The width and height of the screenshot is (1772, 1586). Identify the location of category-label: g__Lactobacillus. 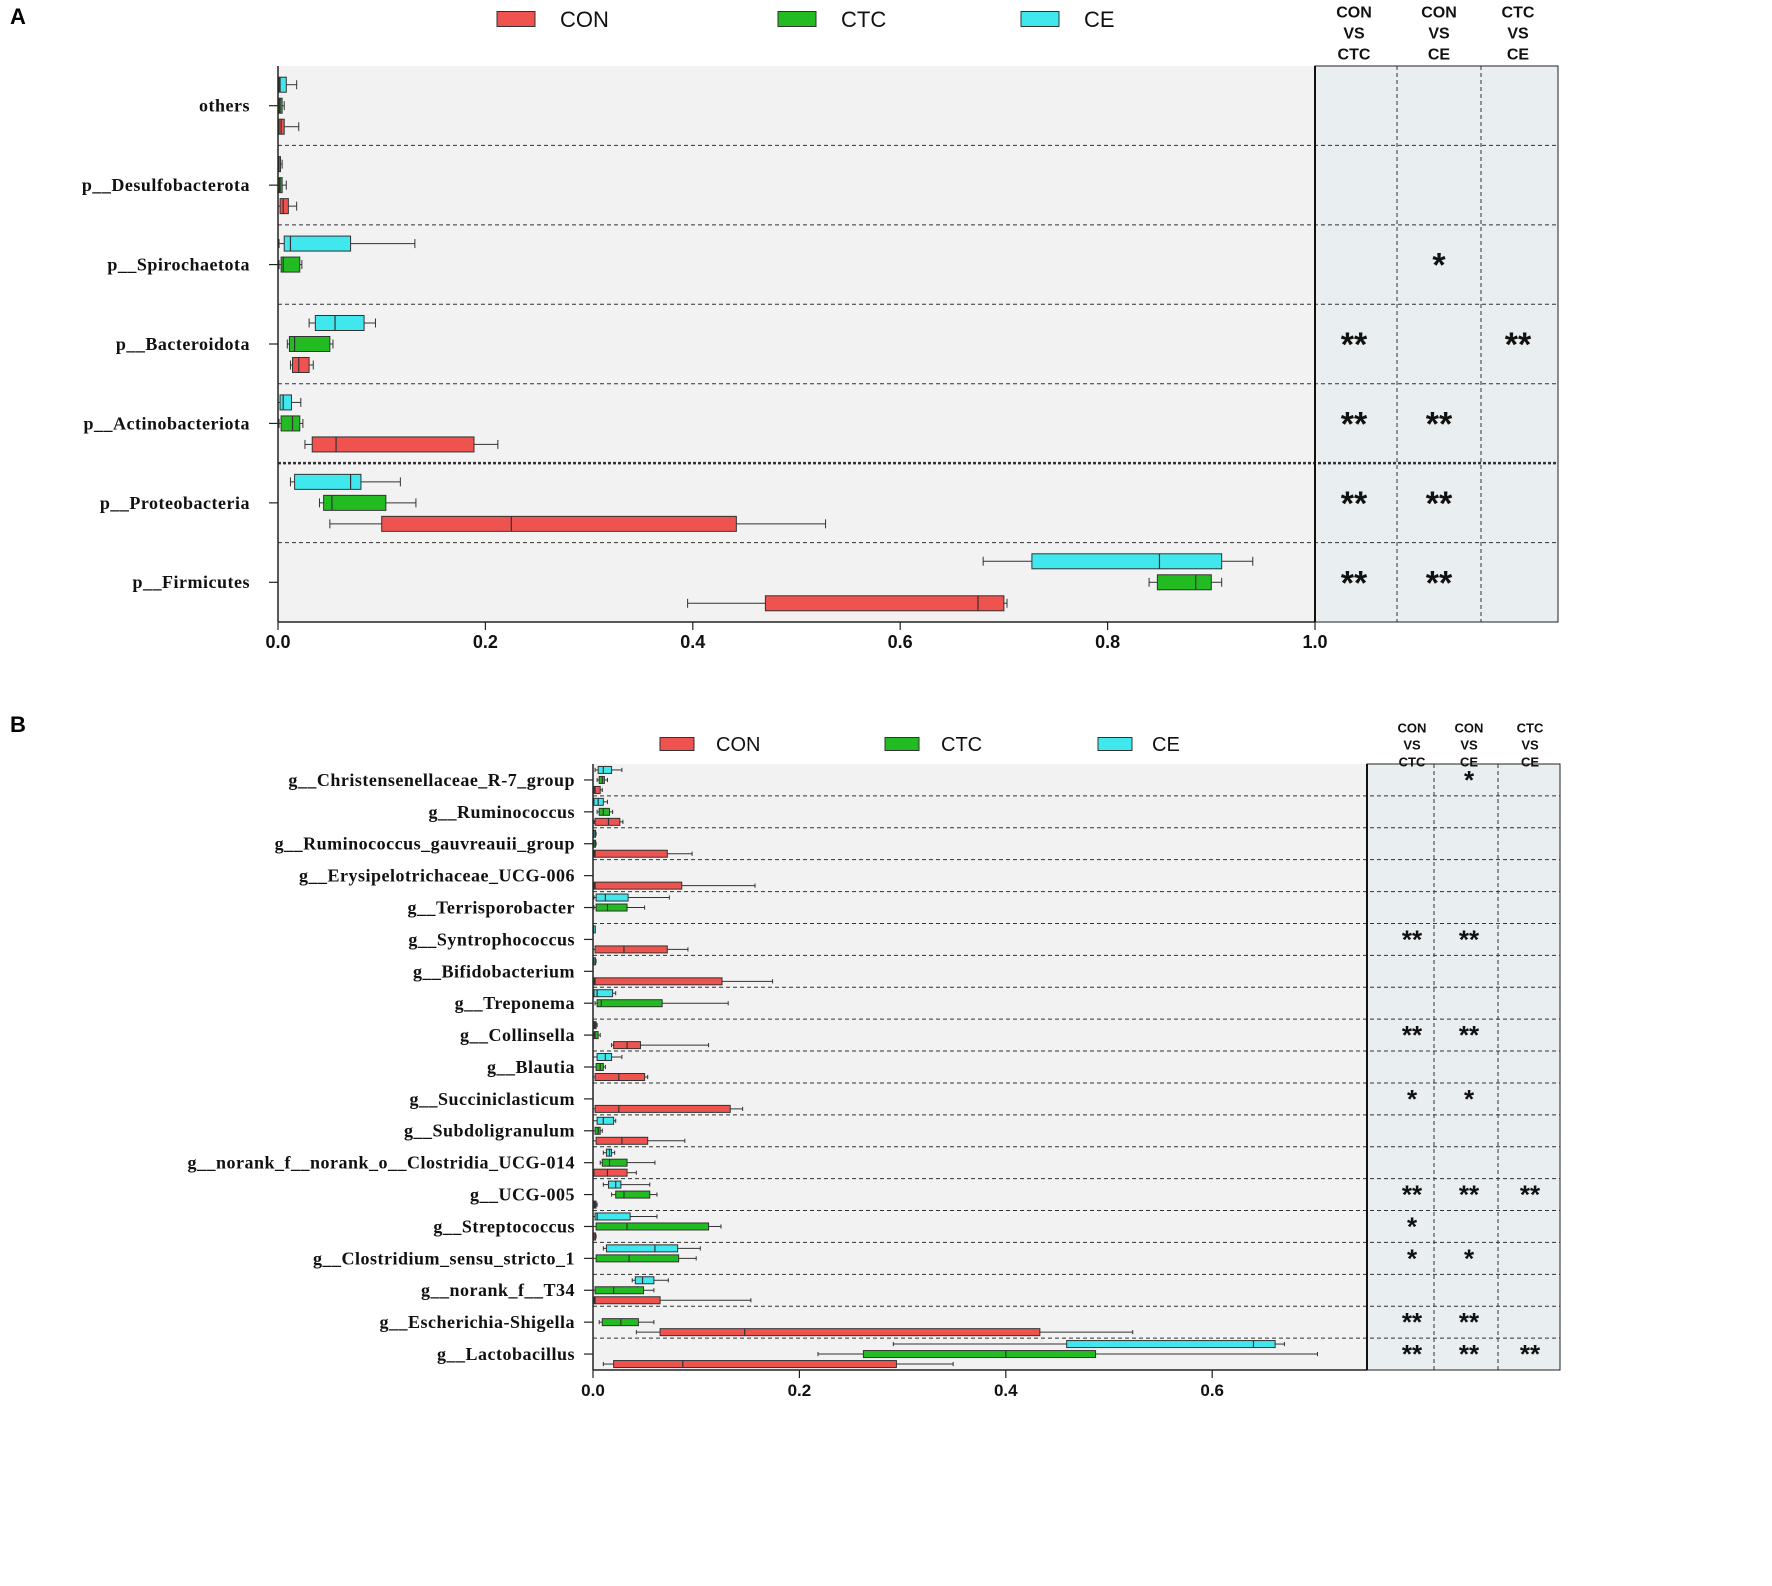
(506, 1354).